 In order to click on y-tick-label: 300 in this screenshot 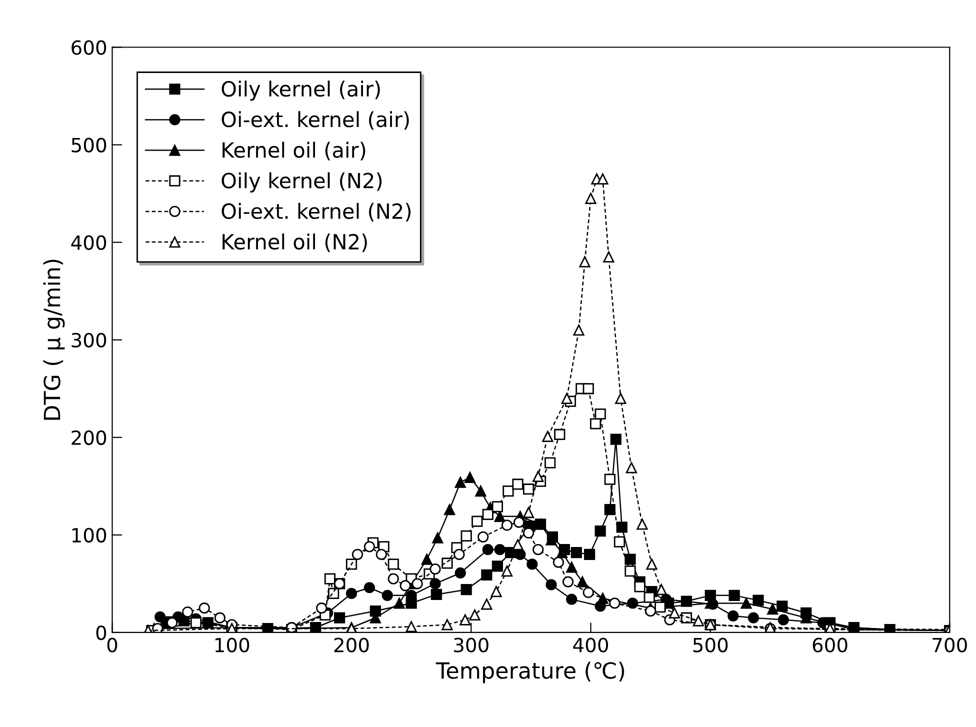, I will do `click(89, 340)`.